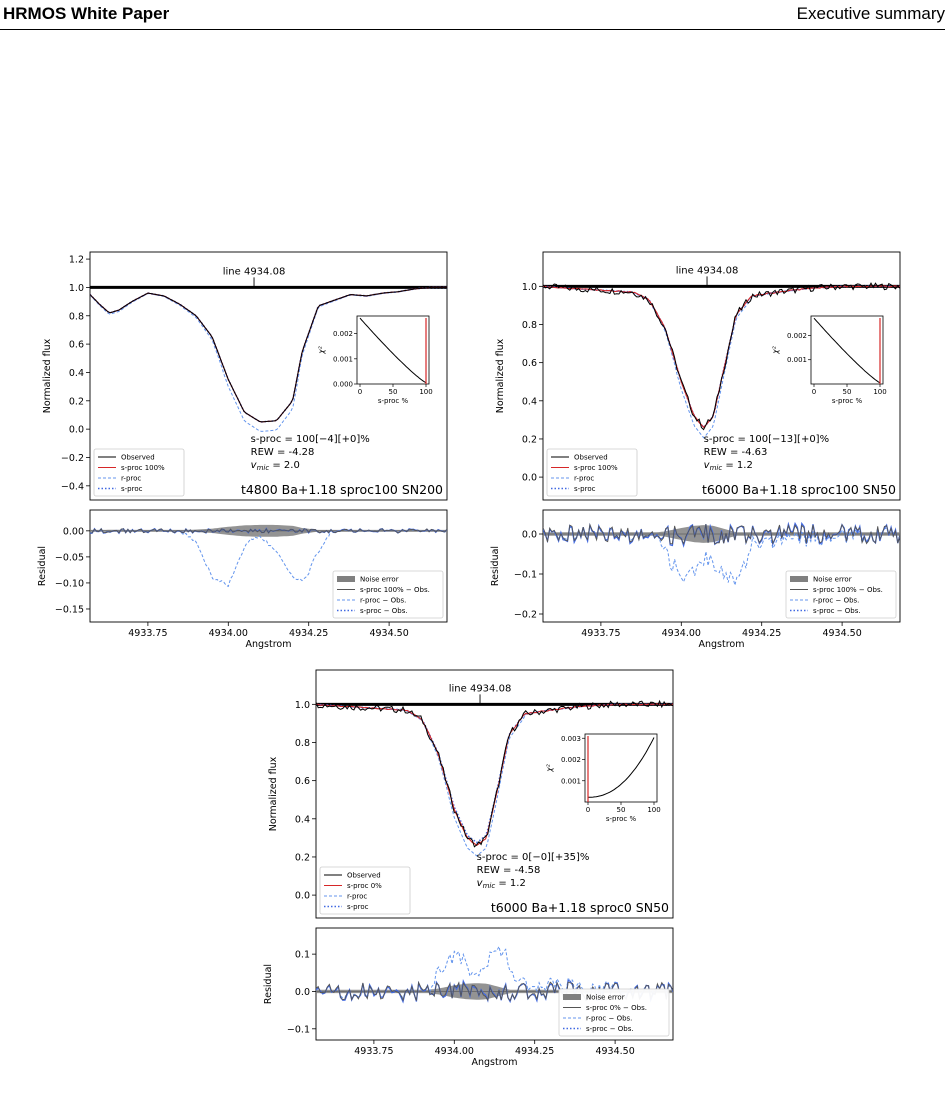 This screenshot has height=1097, width=945. I want to click on inset-y-tick-label: 0.000, so click(343, 385).